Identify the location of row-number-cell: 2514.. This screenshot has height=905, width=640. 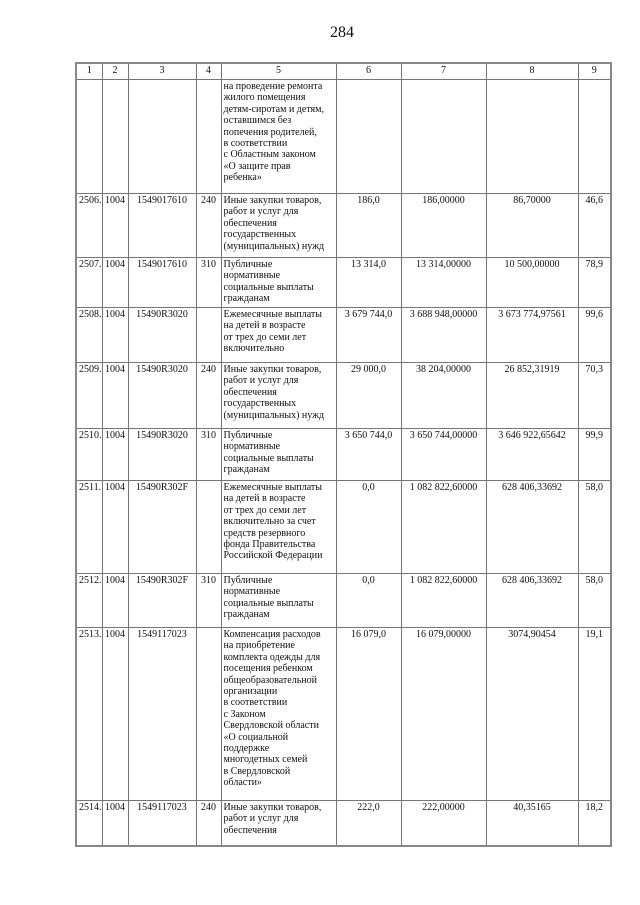
(89, 823).